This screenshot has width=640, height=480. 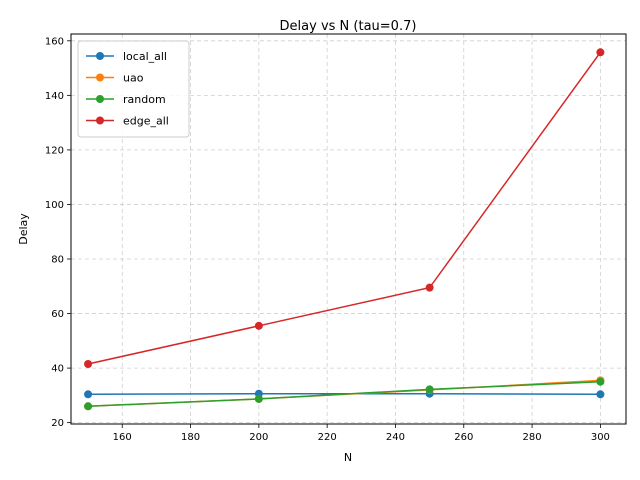 What do you see at coordinates (57, 314) in the screenshot?
I see `y-tick-label: 60` at bounding box center [57, 314].